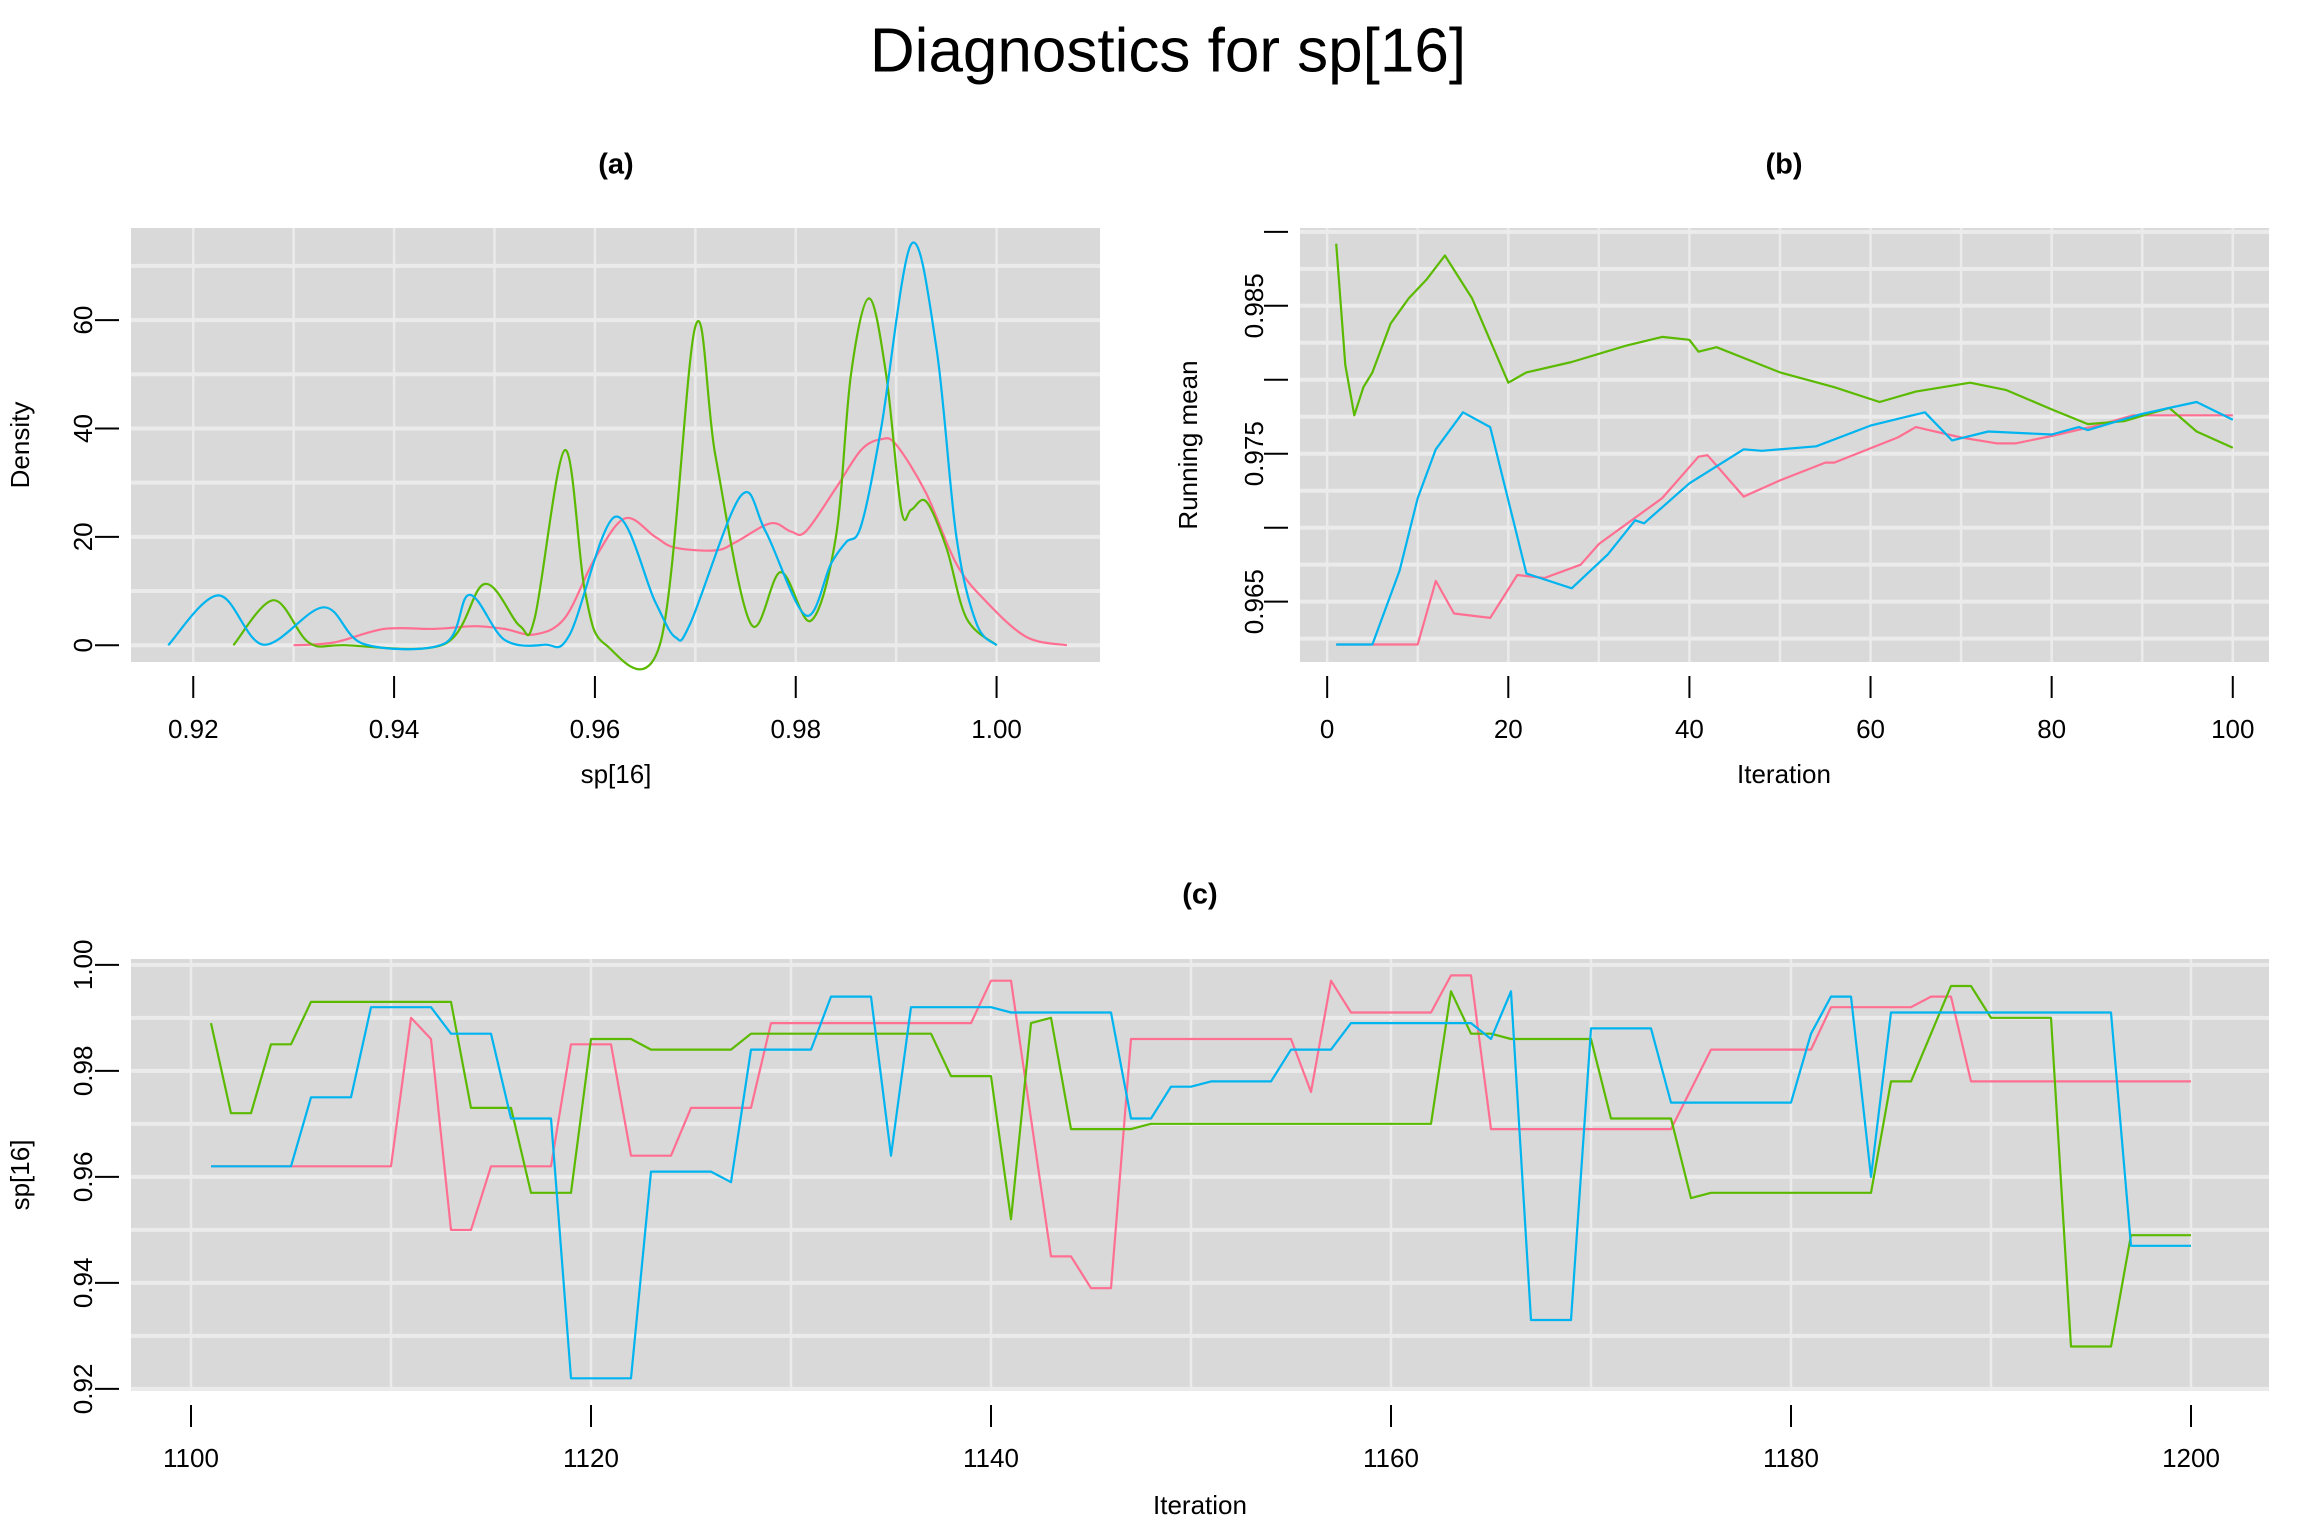 The height and width of the screenshot is (1536, 2304). What do you see at coordinates (1254, 601) in the screenshot?
I see `y-tick-label: 0.965` at bounding box center [1254, 601].